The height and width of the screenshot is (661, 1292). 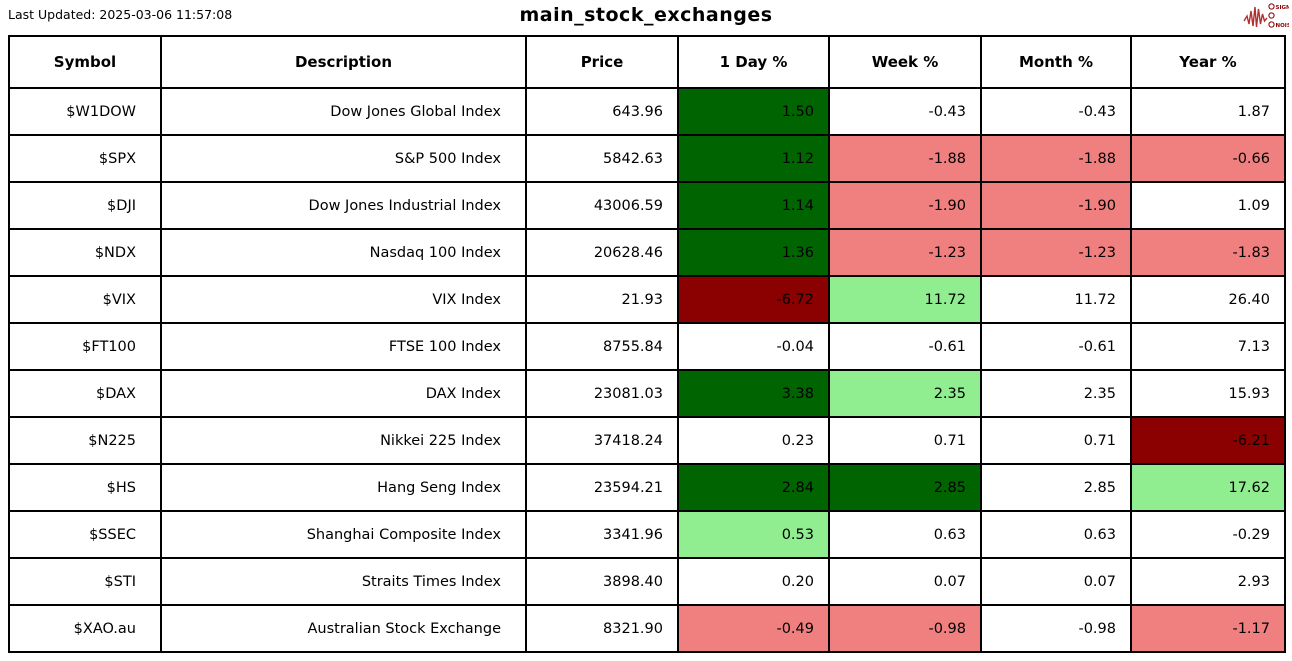 I want to click on description-cell: Dow Jones Industrial Index, so click(x=343, y=205).